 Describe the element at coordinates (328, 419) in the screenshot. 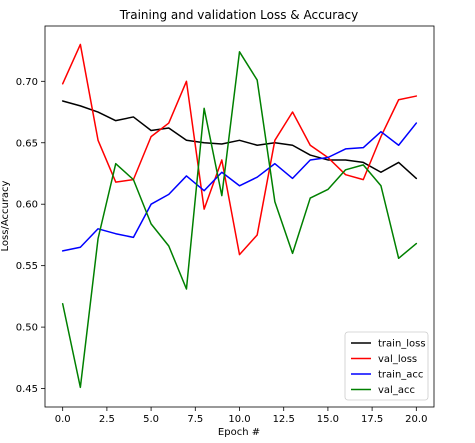

I see `x-tick-label: 15.0` at that location.